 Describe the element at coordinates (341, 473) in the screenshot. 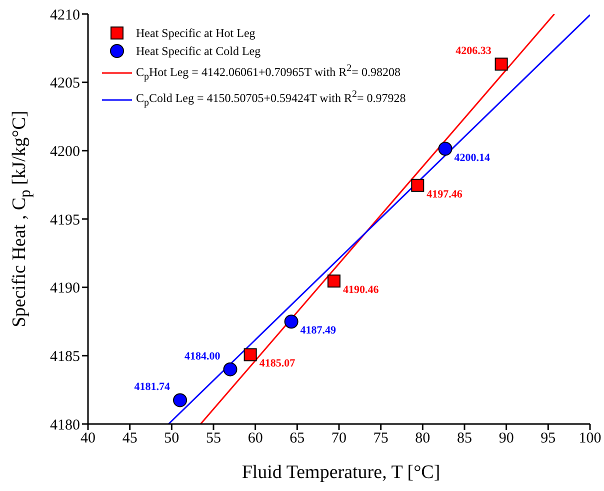

I see `x-axis-title: Fluid Temperature, T [°C]` at that location.